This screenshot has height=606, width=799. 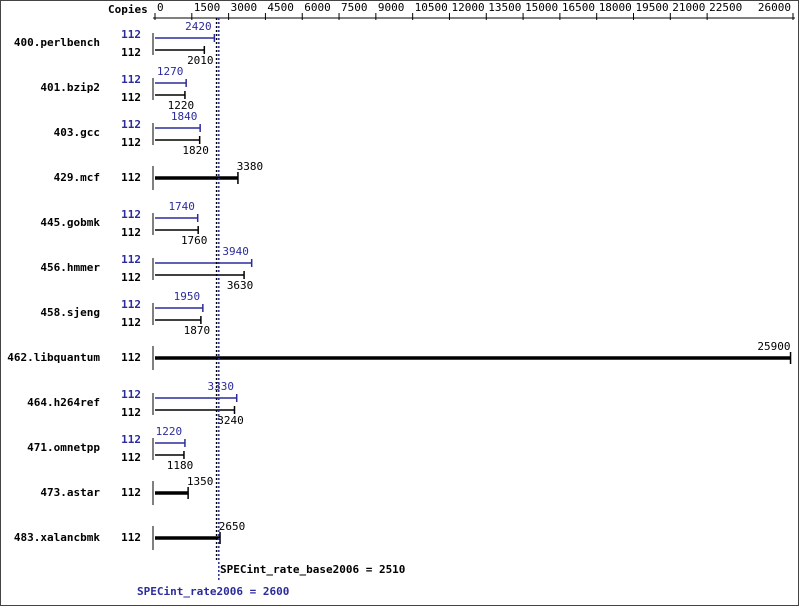 I want to click on value-label: 3940, so click(x=235, y=251).